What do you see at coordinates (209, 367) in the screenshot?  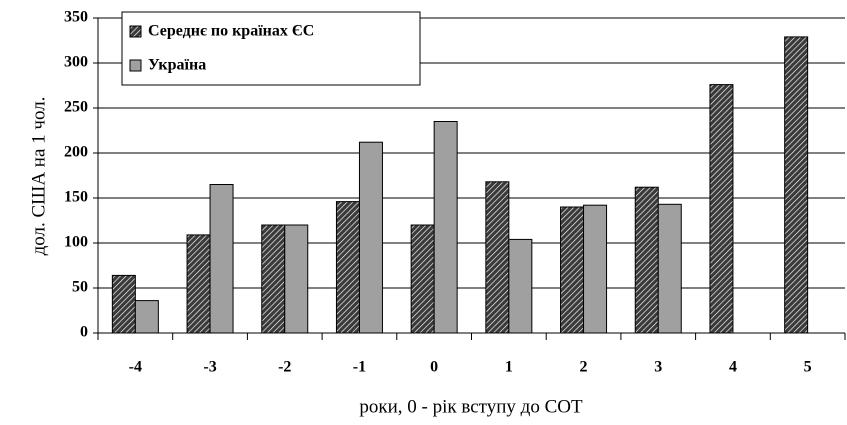 I see `x-tick-label: -3` at bounding box center [209, 367].